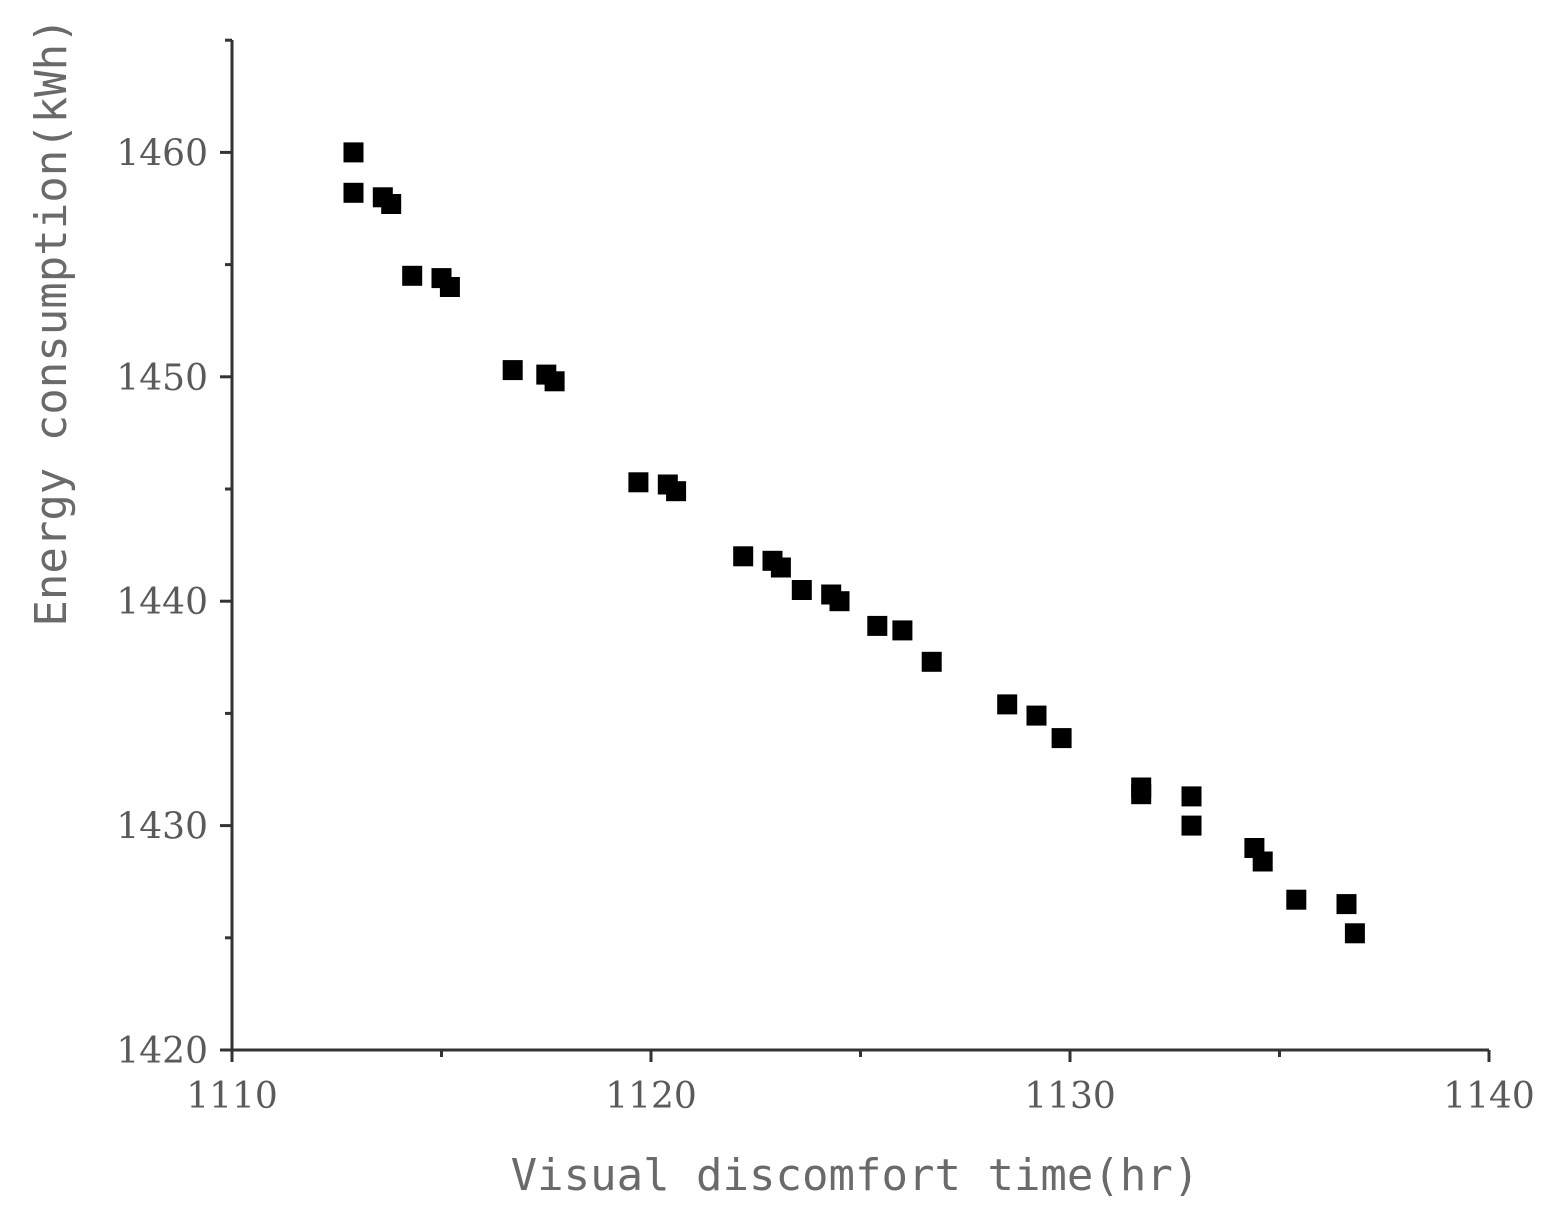  What do you see at coordinates (651, 1096) in the screenshot?
I see `x-tick-label: 1120` at bounding box center [651, 1096].